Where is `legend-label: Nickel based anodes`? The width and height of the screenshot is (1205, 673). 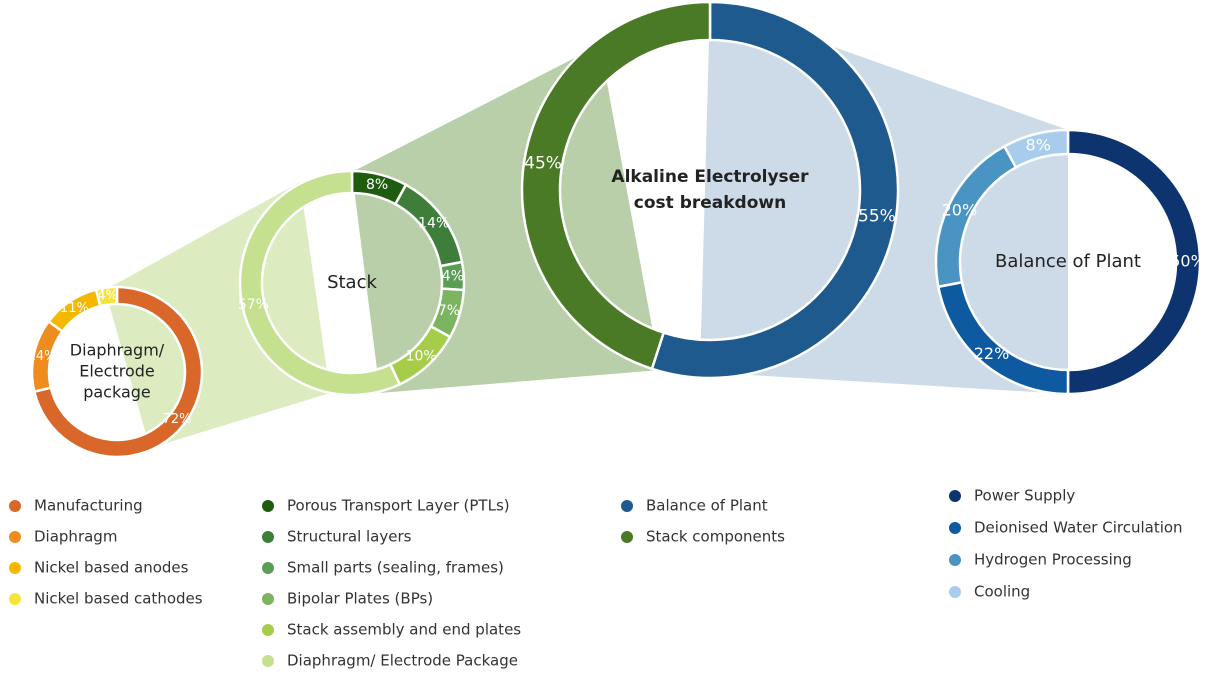
legend-label: Nickel based anodes is located at coordinates (111, 568).